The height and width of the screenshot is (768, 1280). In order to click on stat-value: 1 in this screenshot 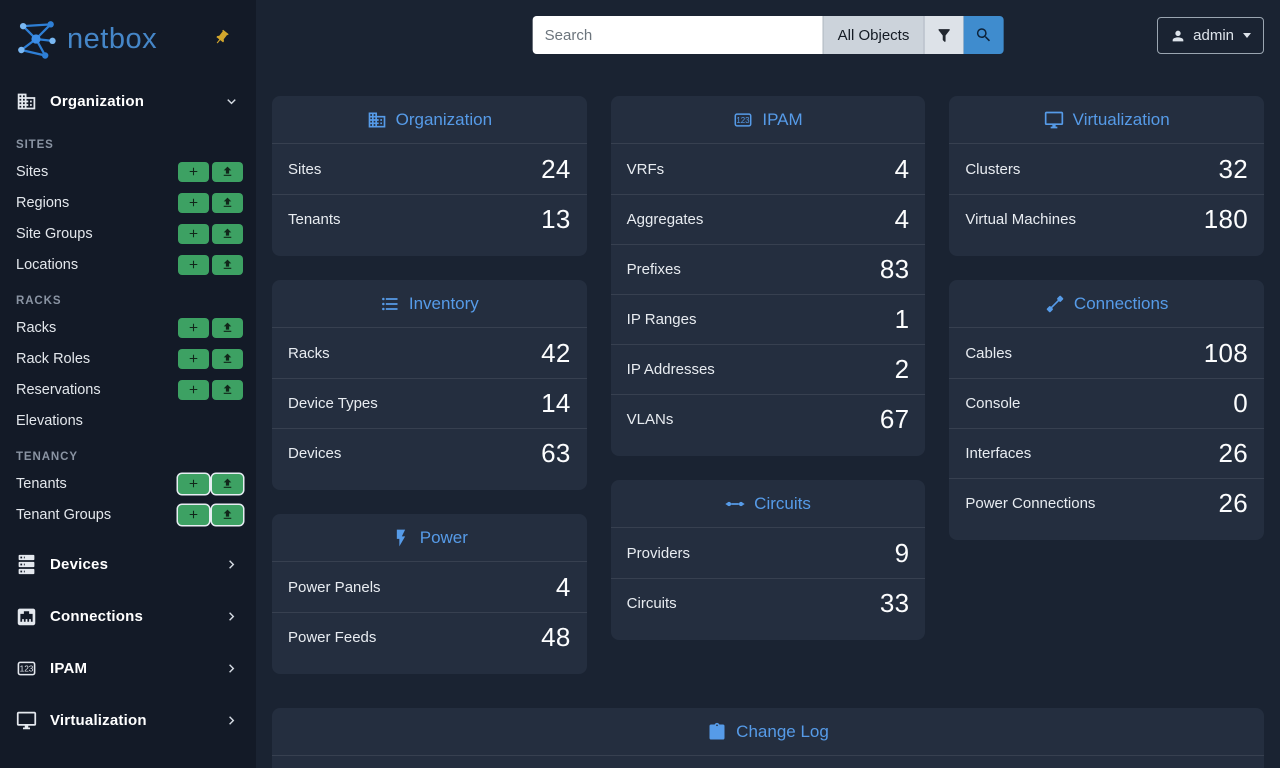, I will do `click(902, 319)`.